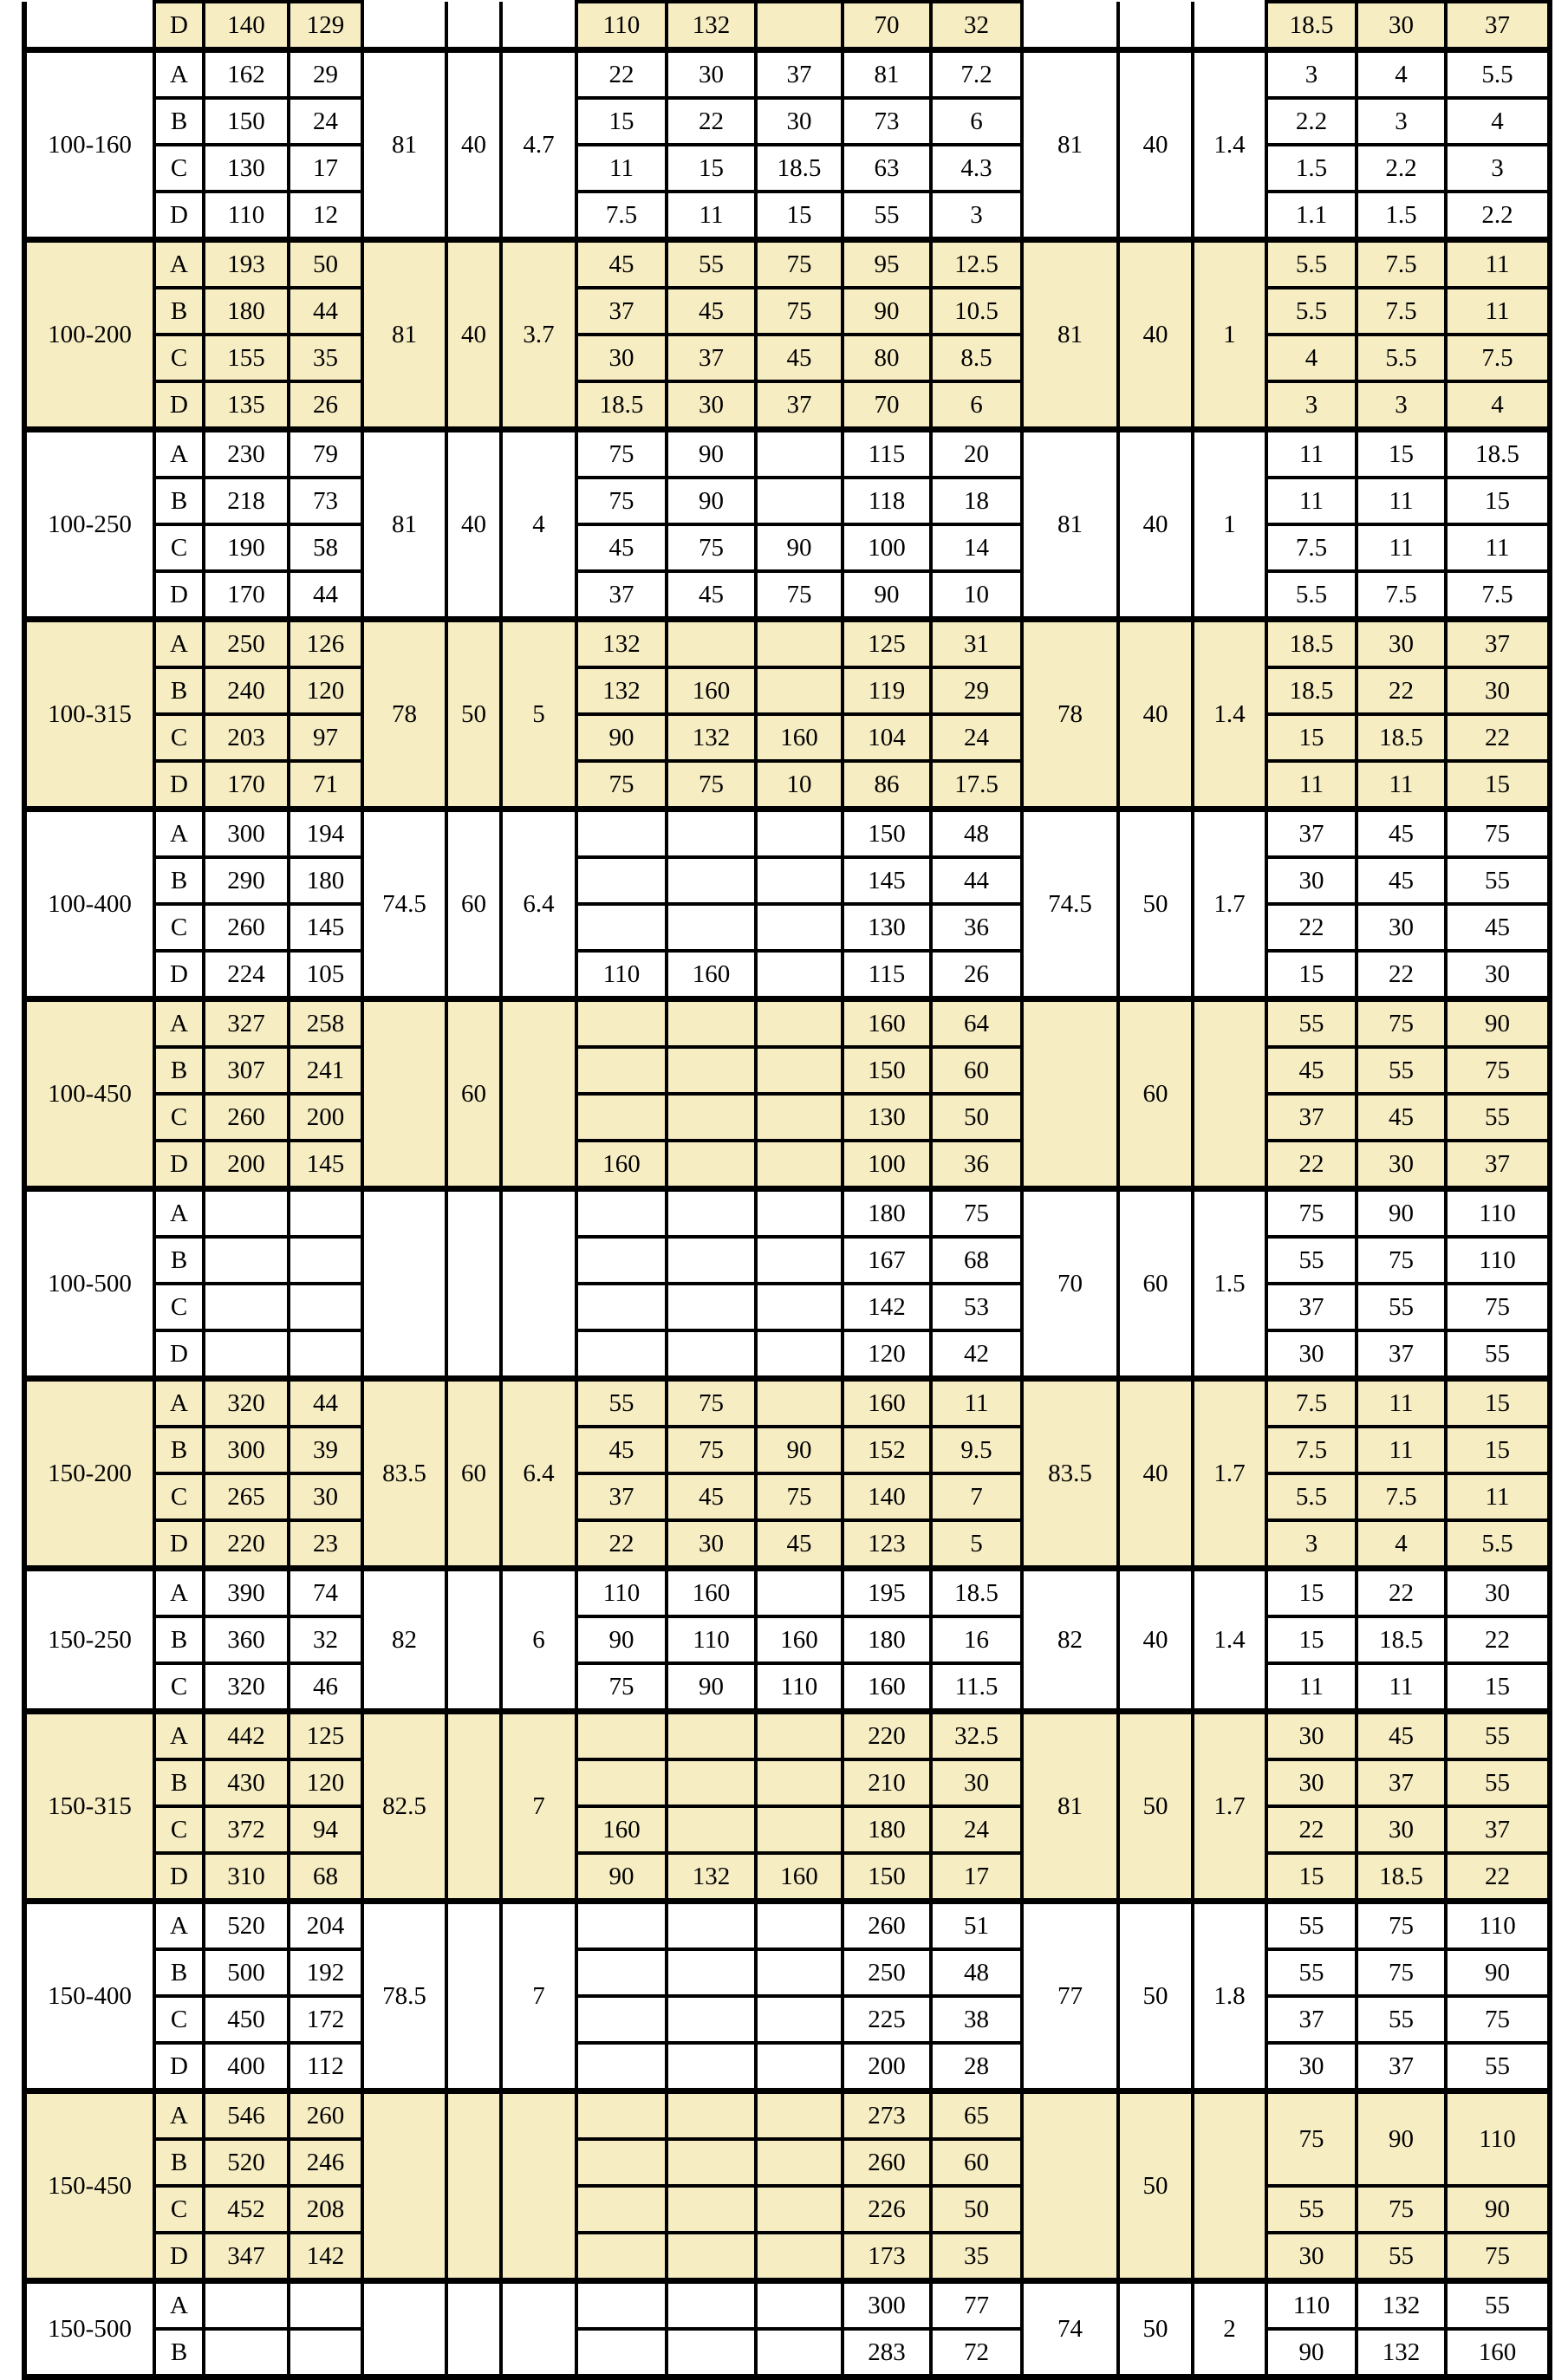 The image size is (1568, 2380). I want to click on merged-cell: 60, so click(1155, 1283).